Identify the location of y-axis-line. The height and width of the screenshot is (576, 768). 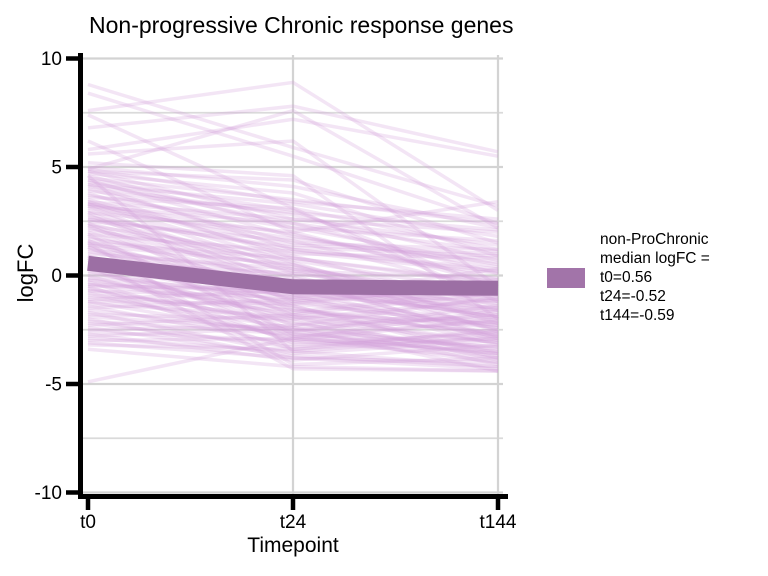
(80, 276).